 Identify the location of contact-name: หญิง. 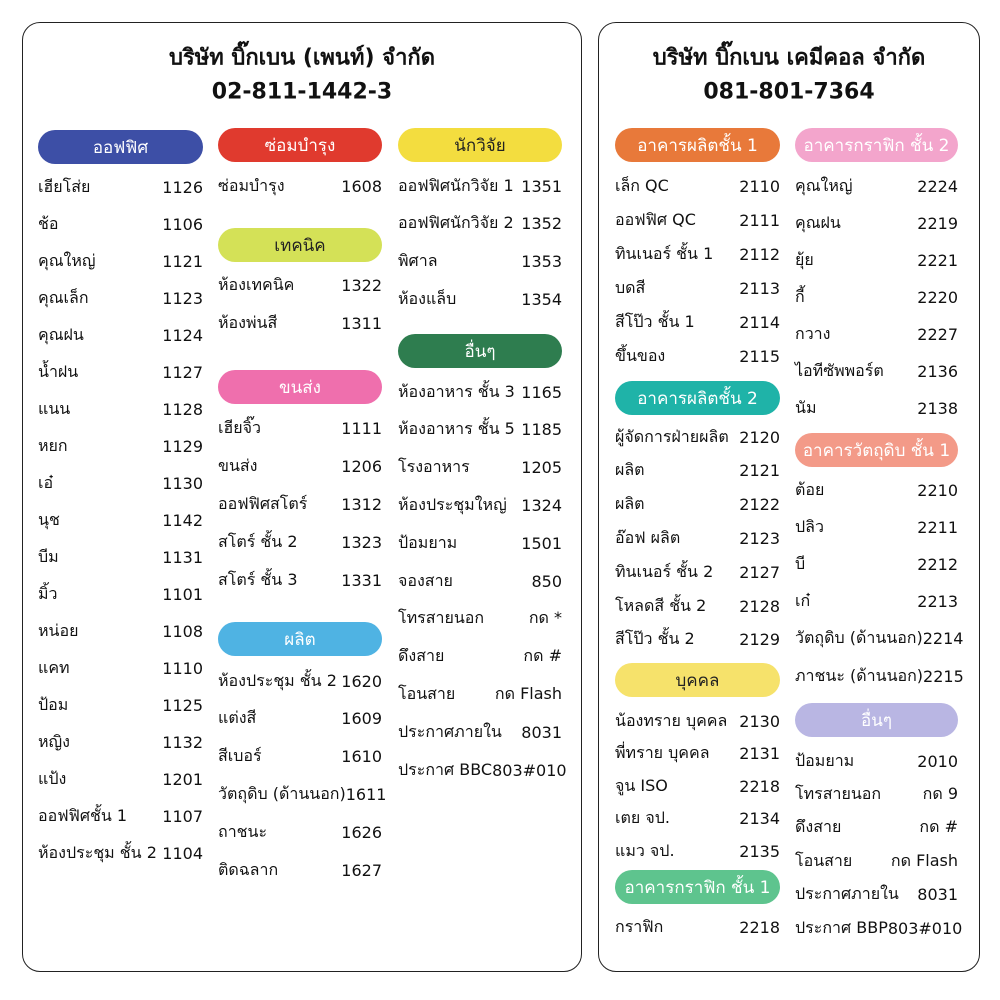
(54, 741).